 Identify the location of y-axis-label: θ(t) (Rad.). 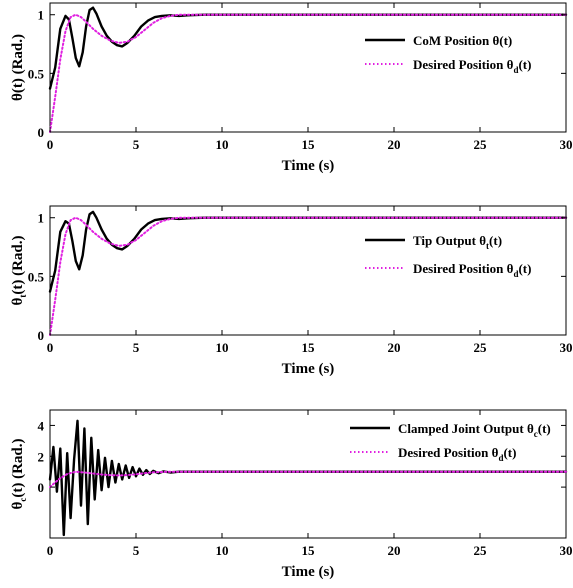
(18, 67).